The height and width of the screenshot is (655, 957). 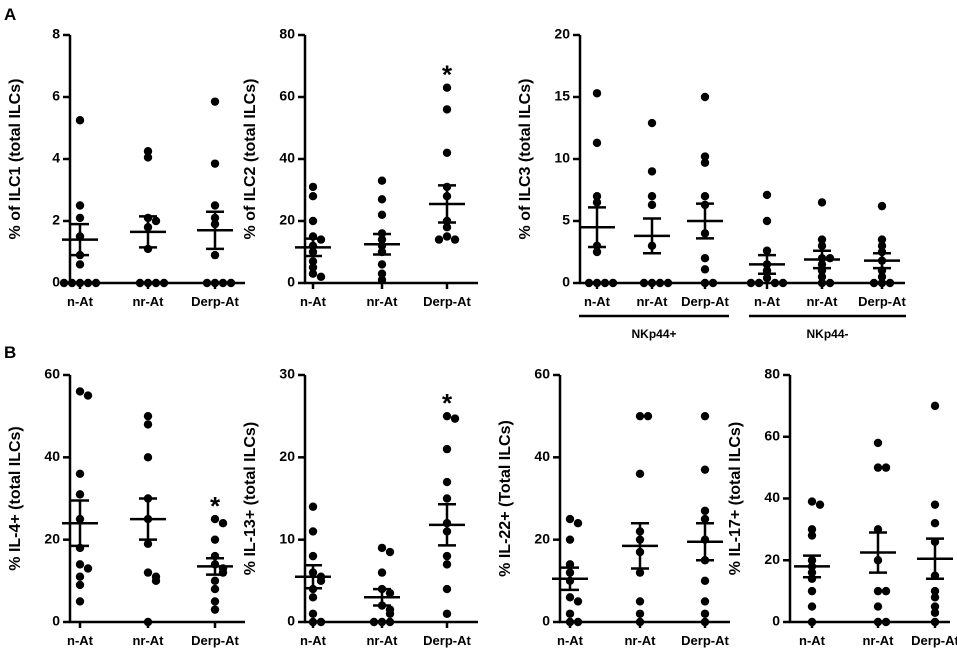 I want to click on y-axis-label: % IL-13+ (total ILCs), so click(x=250, y=498).